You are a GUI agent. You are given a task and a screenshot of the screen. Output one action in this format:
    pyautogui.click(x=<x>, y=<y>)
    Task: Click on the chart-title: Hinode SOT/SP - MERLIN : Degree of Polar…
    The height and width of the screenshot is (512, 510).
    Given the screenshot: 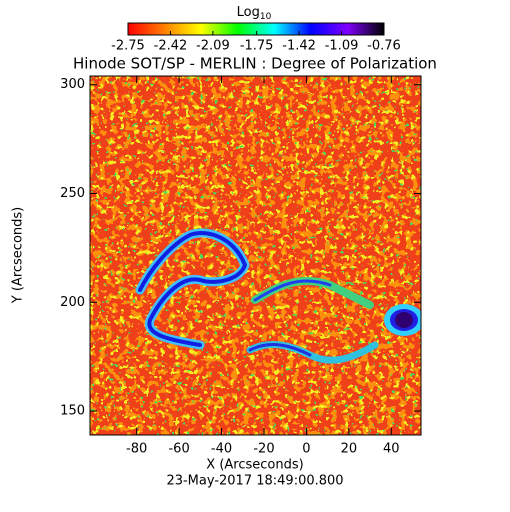 What is the action you would take?
    pyautogui.click(x=255, y=64)
    